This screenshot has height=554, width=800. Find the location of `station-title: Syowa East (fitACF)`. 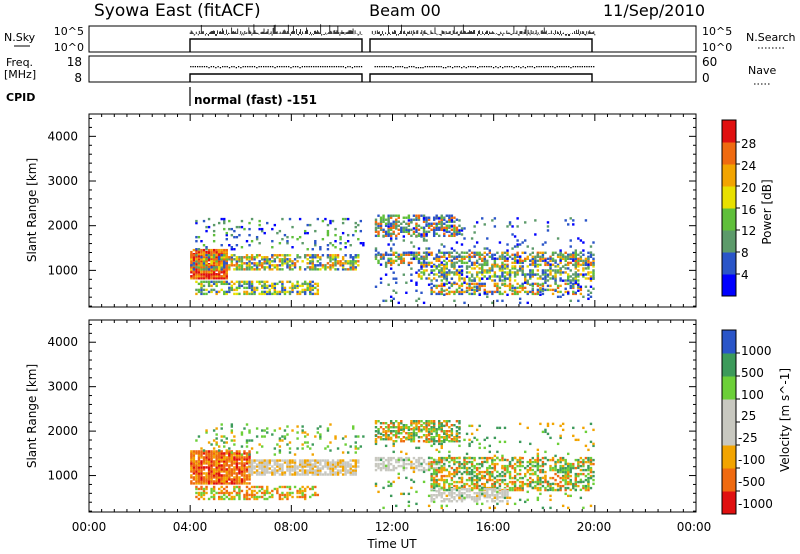

station-title: Syowa East (fitACF) is located at coordinates (177, 11).